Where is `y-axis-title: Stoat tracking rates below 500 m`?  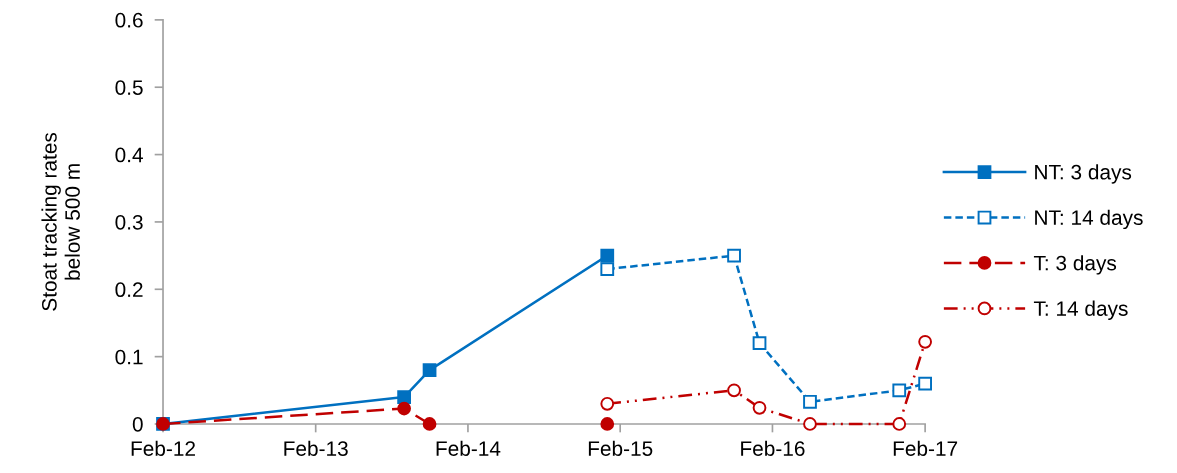 y-axis-title: Stoat tracking rates below 500 m is located at coordinates (60, 221).